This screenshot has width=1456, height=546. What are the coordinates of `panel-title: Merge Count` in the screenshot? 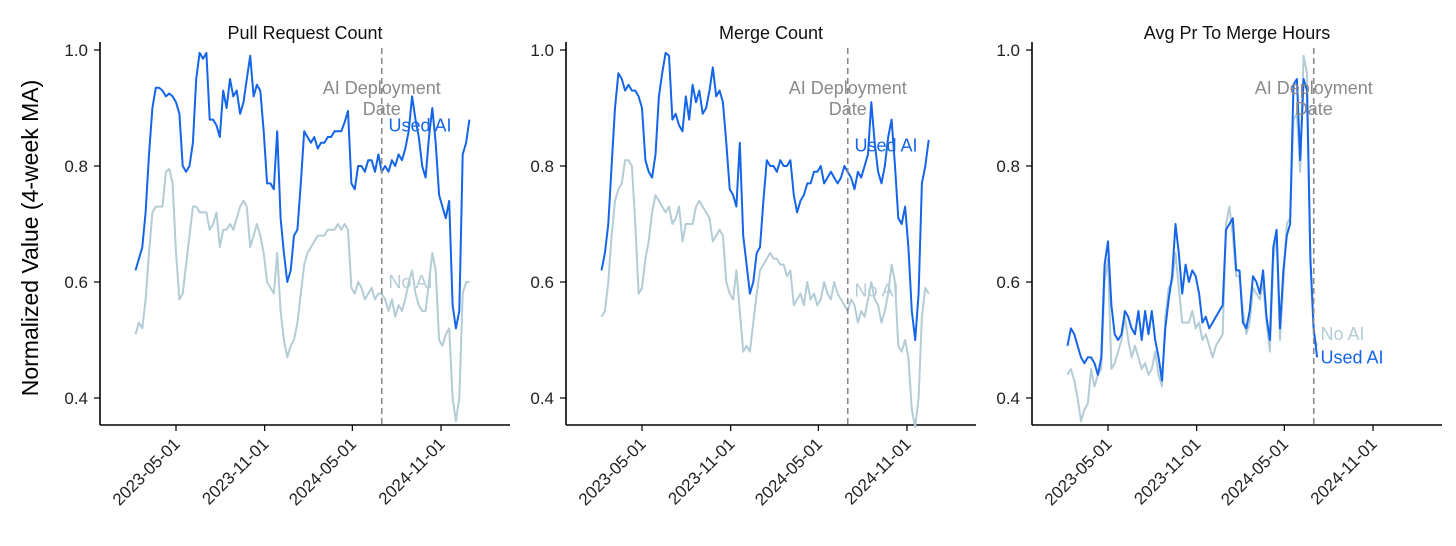 It's located at (771, 33).